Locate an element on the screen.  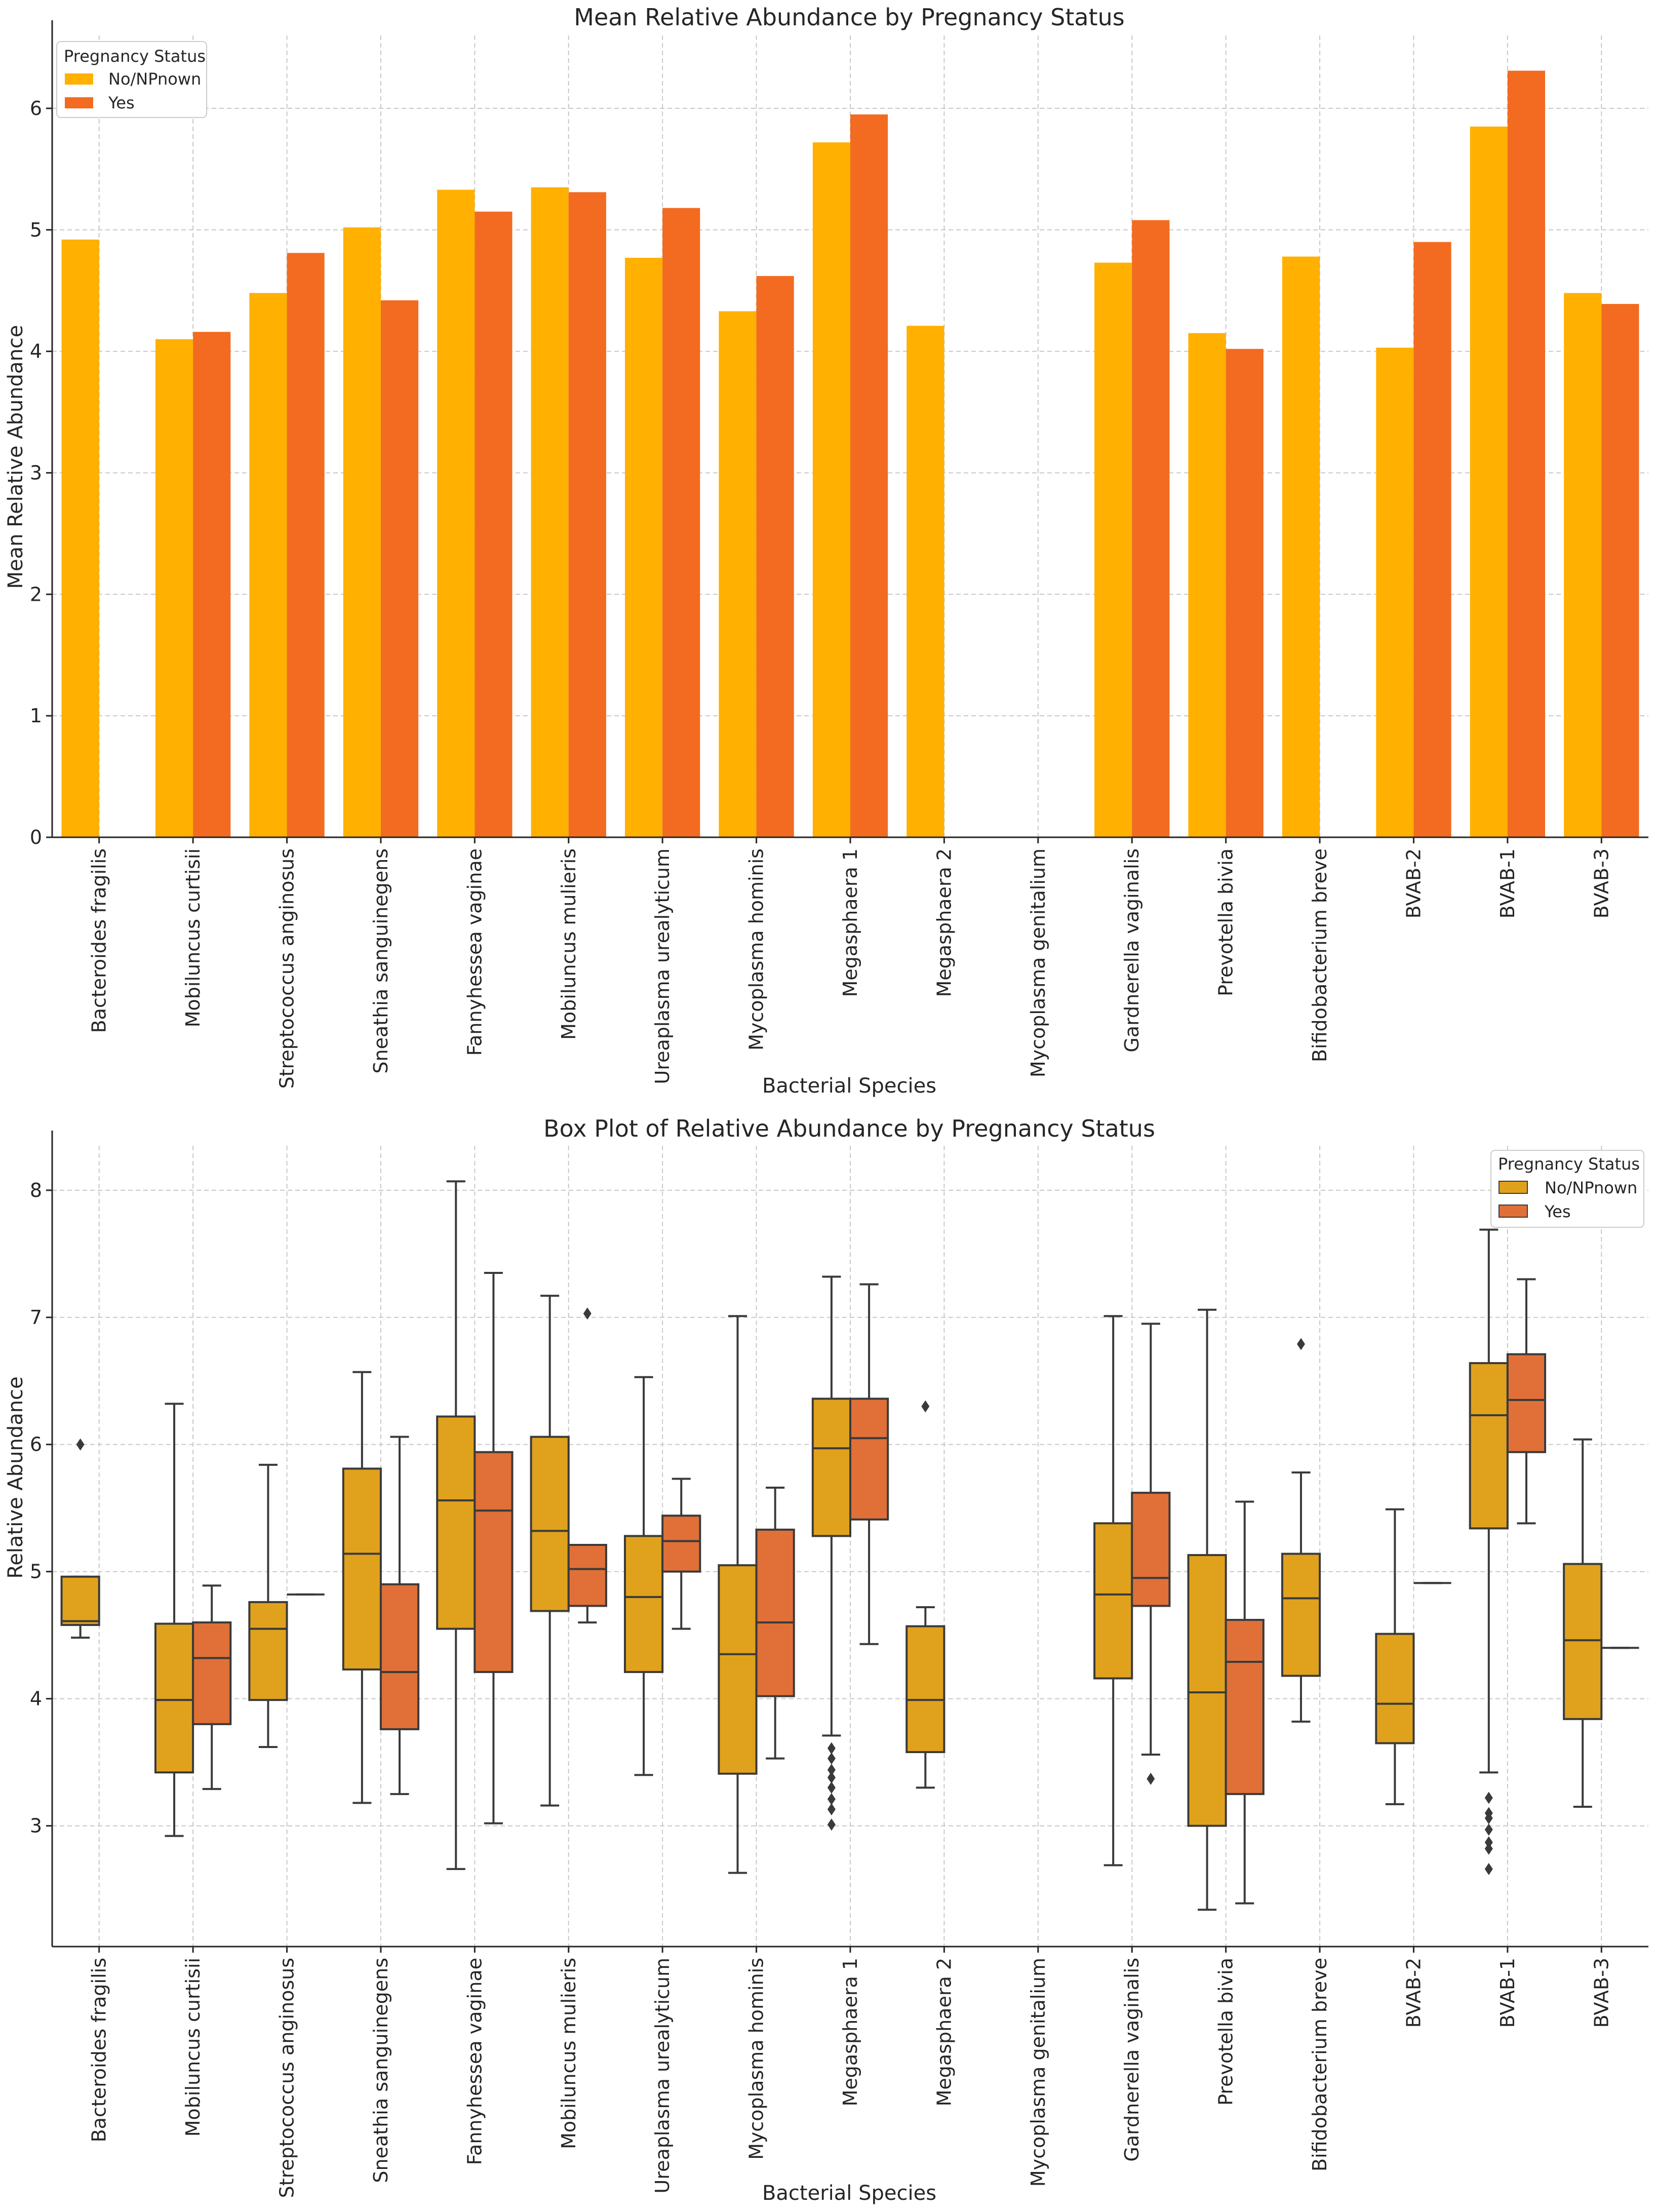
box-no-npnown-bifidobacterium-breve is located at coordinates (1301, 1531).